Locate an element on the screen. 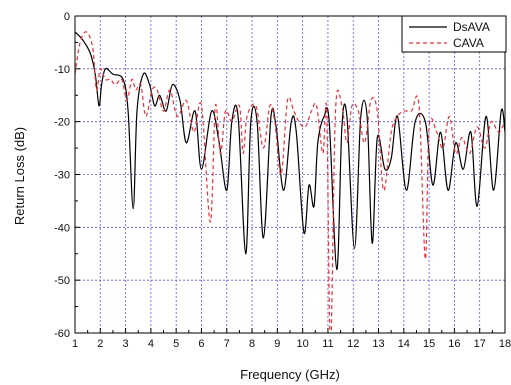  y-tick-label: -30 is located at coordinates (62, 176).